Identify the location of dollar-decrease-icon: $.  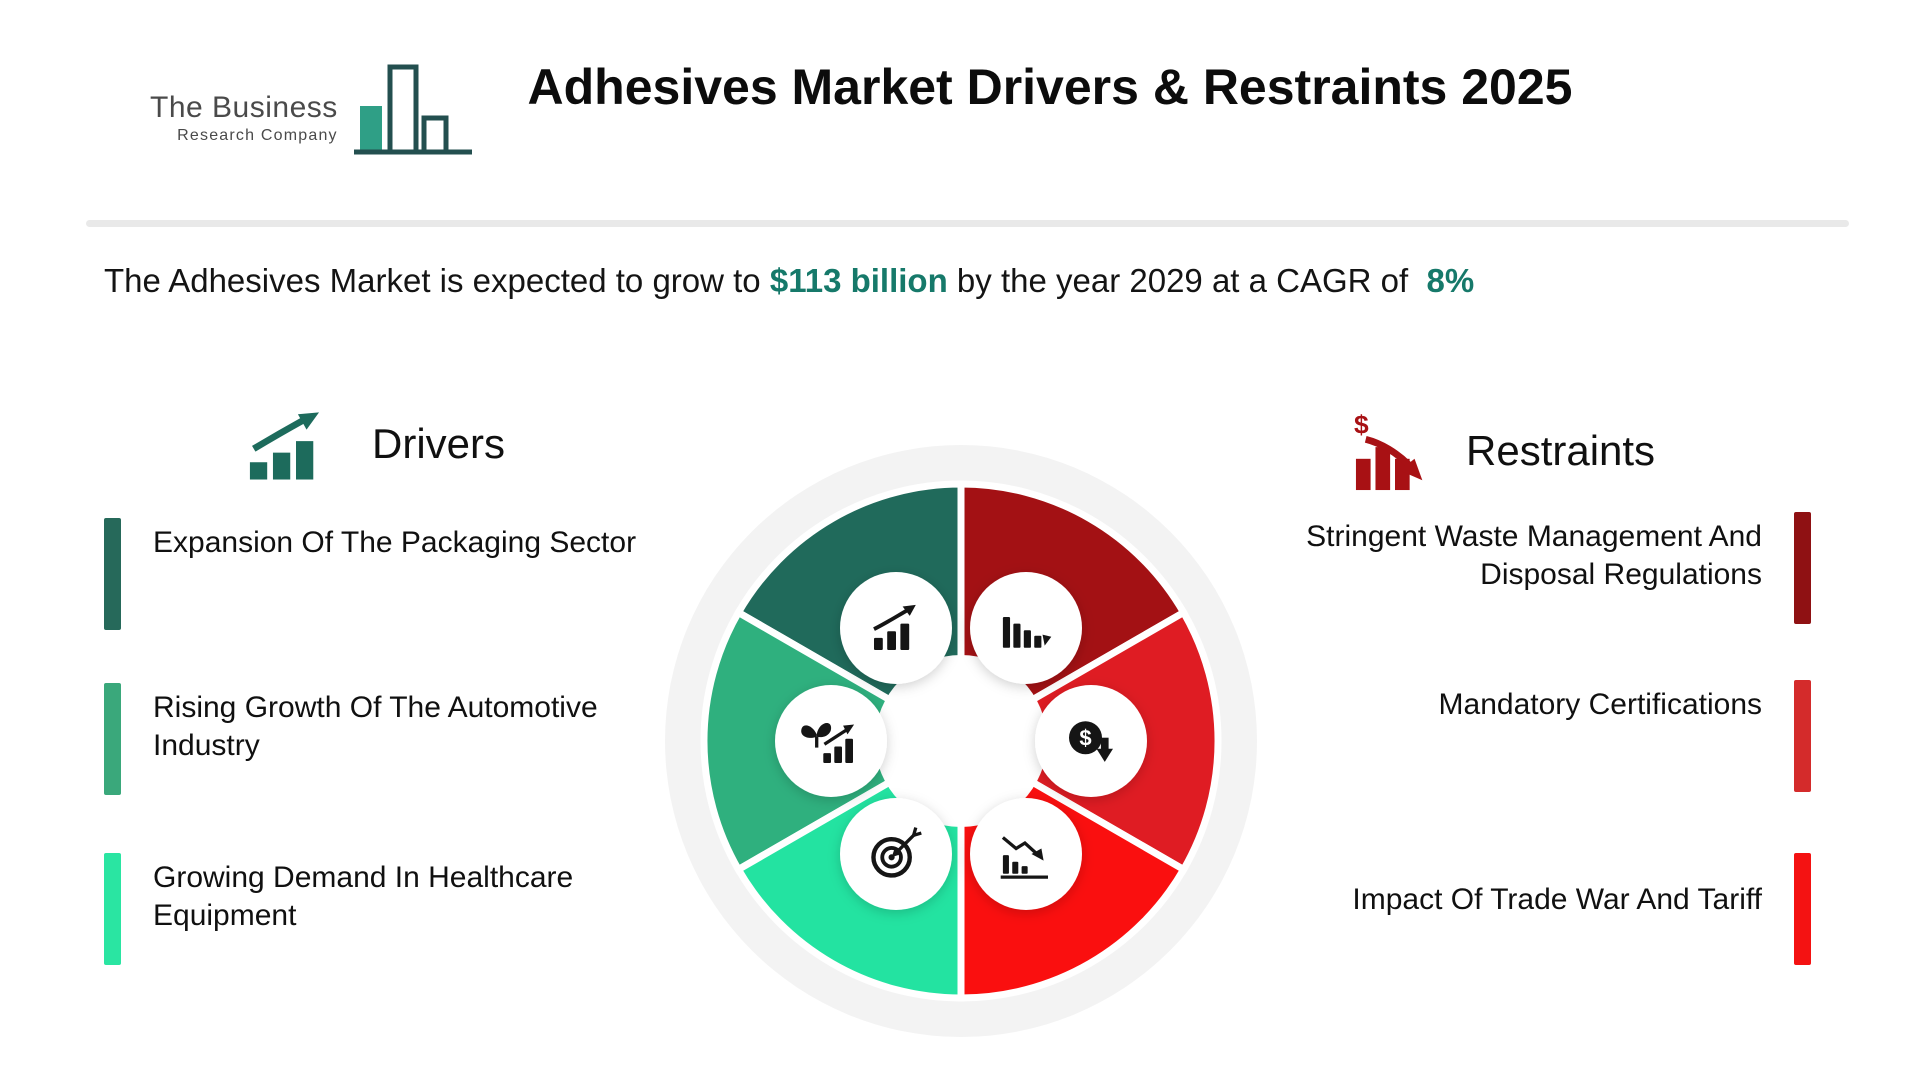
(1091, 741).